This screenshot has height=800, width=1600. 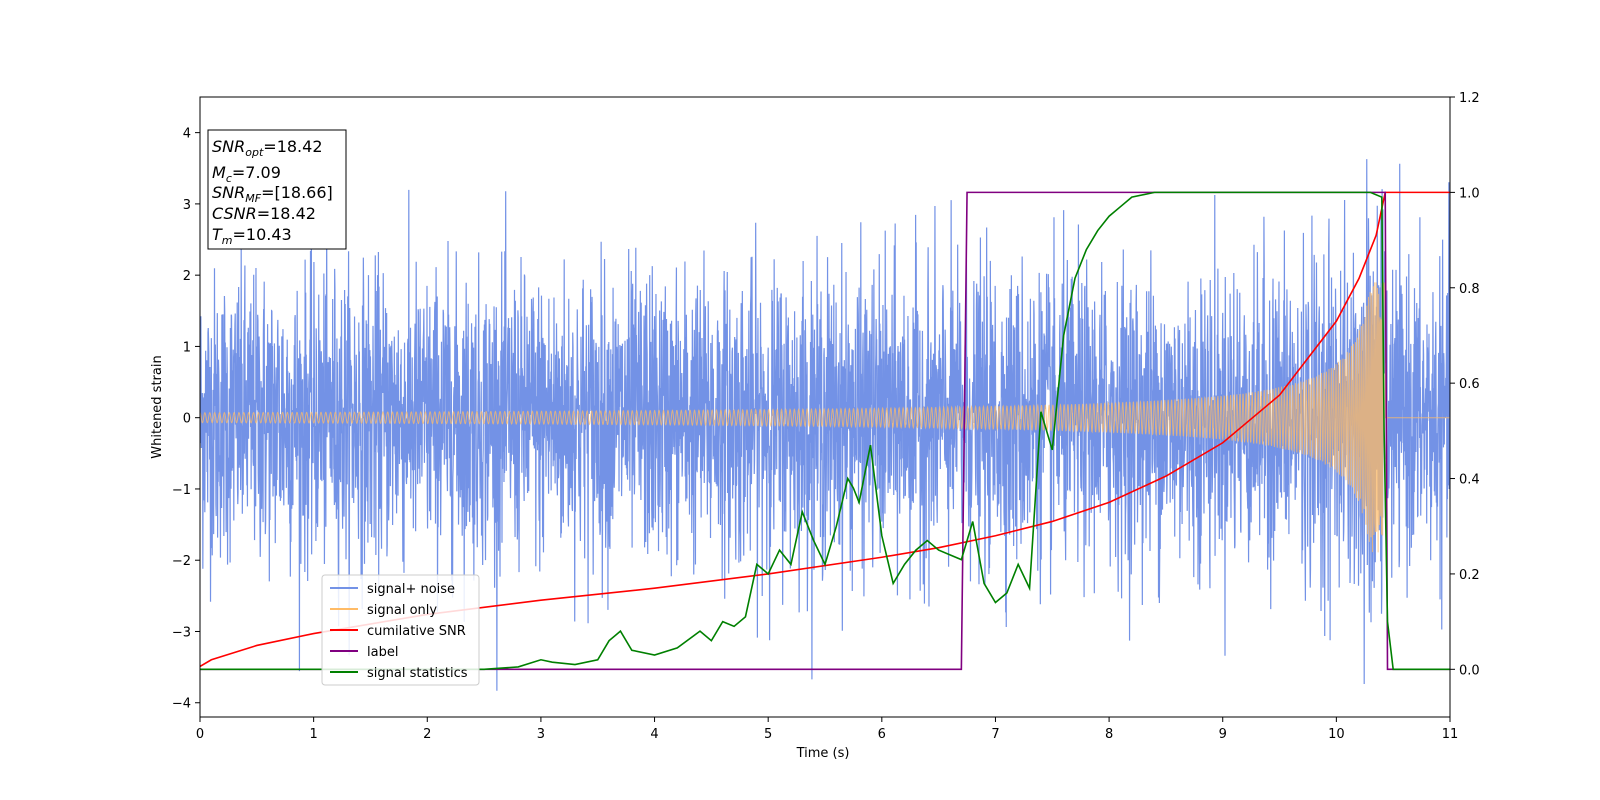 What do you see at coordinates (157, 406) in the screenshot?
I see `y-axis-label: Whitened strain` at bounding box center [157, 406].